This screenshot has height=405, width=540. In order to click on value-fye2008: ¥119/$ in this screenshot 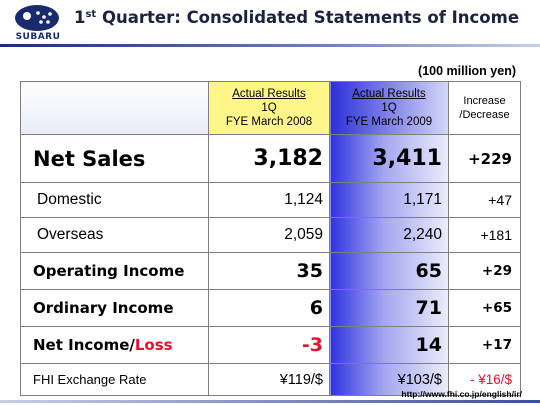, I will do `click(269, 379)`.